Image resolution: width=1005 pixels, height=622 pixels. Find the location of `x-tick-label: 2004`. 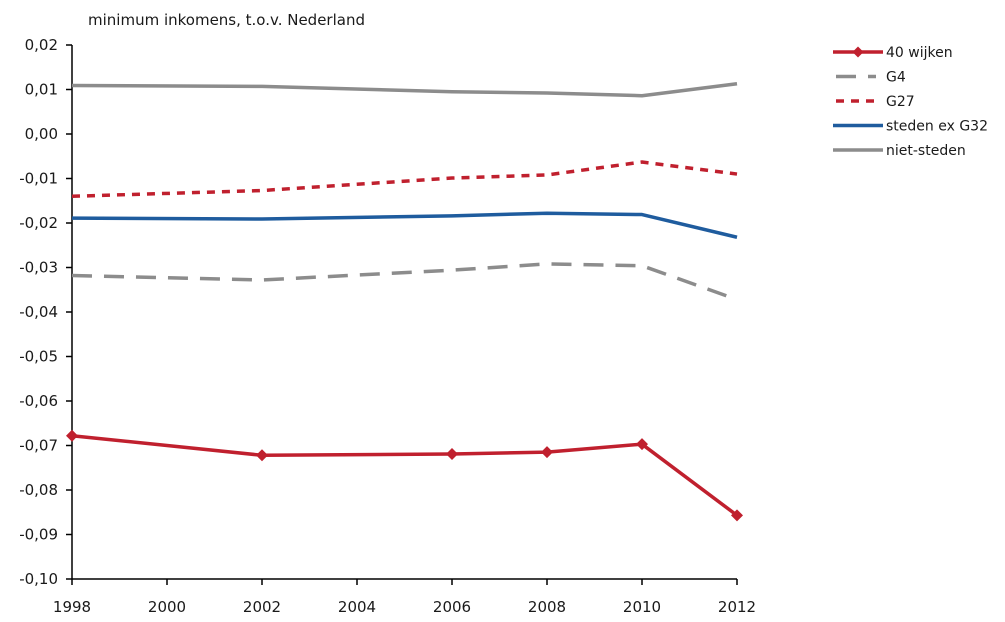

x-tick-label: 2004 is located at coordinates (357, 607).